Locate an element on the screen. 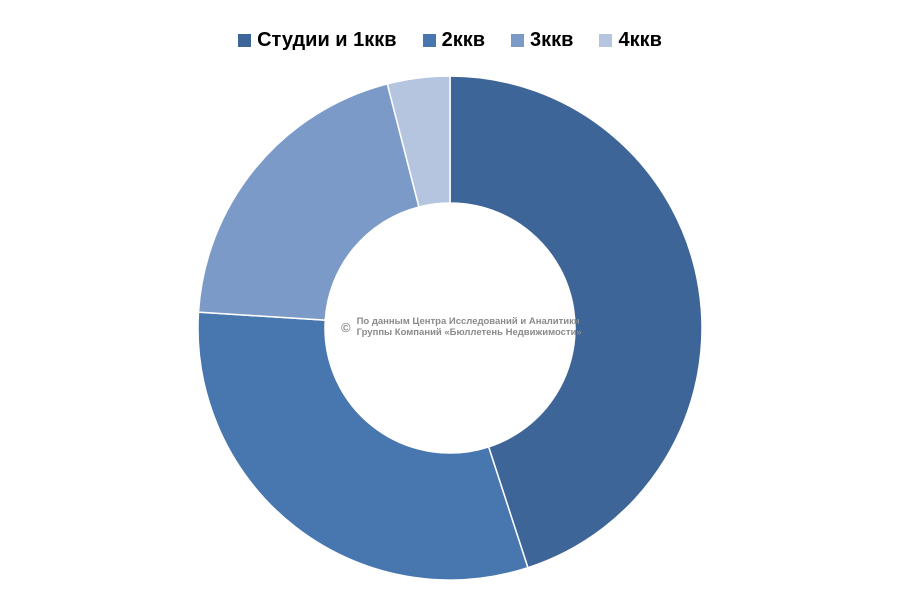 This screenshot has width=900, height=611. legend-item-studios-1room: Студии и 1ккв is located at coordinates (317, 40).